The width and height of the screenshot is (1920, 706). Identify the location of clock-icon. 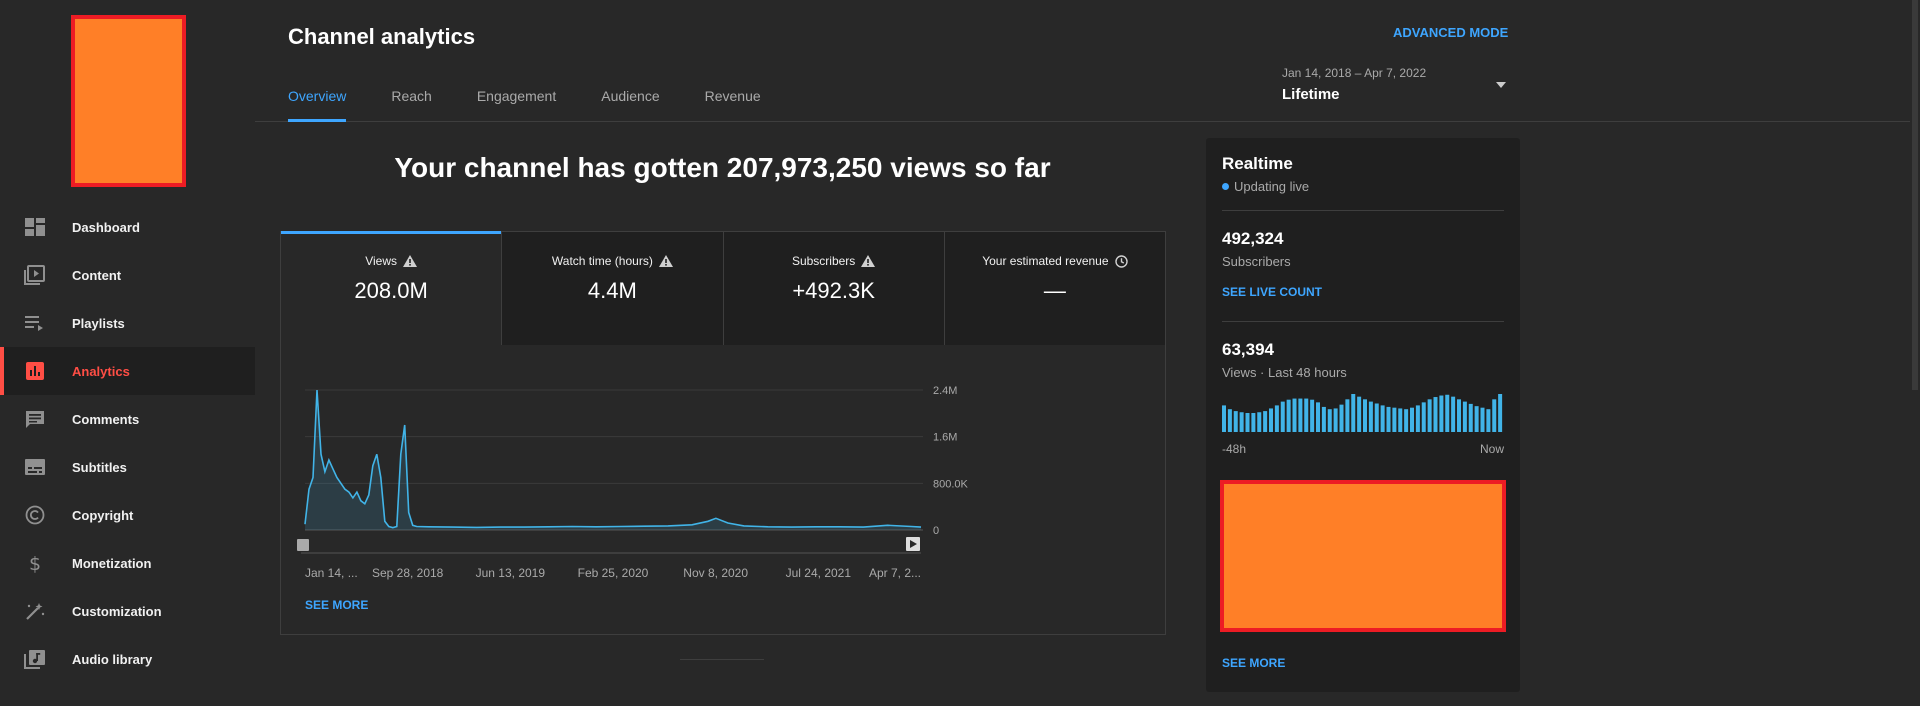
(1121, 261).